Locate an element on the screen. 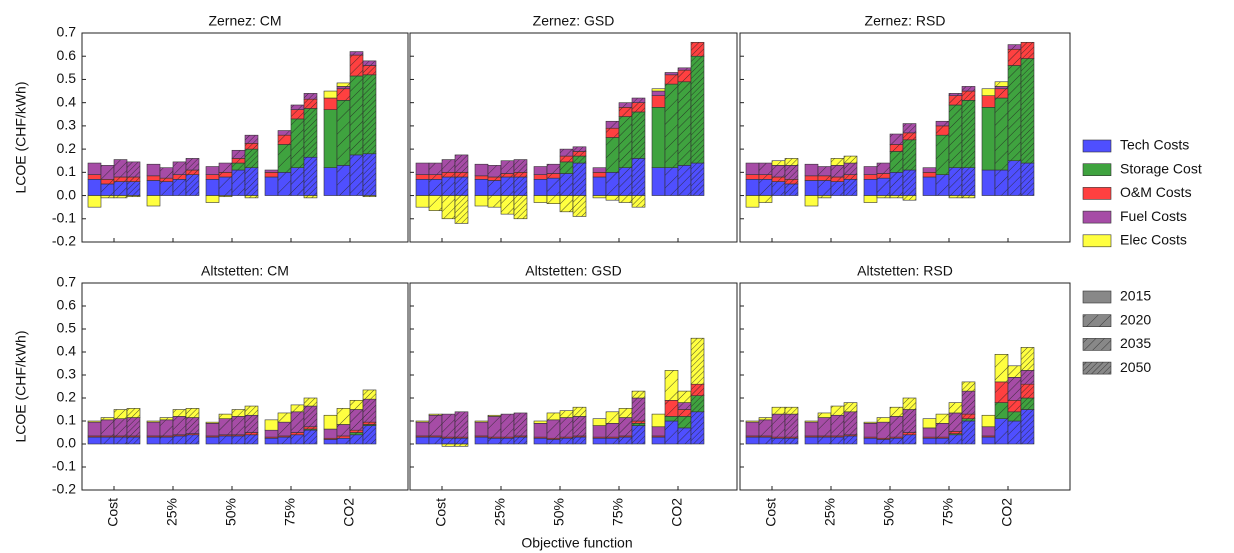 The height and width of the screenshot is (553, 1234). x-tick-label: CO2 is located at coordinates (1007, 512).